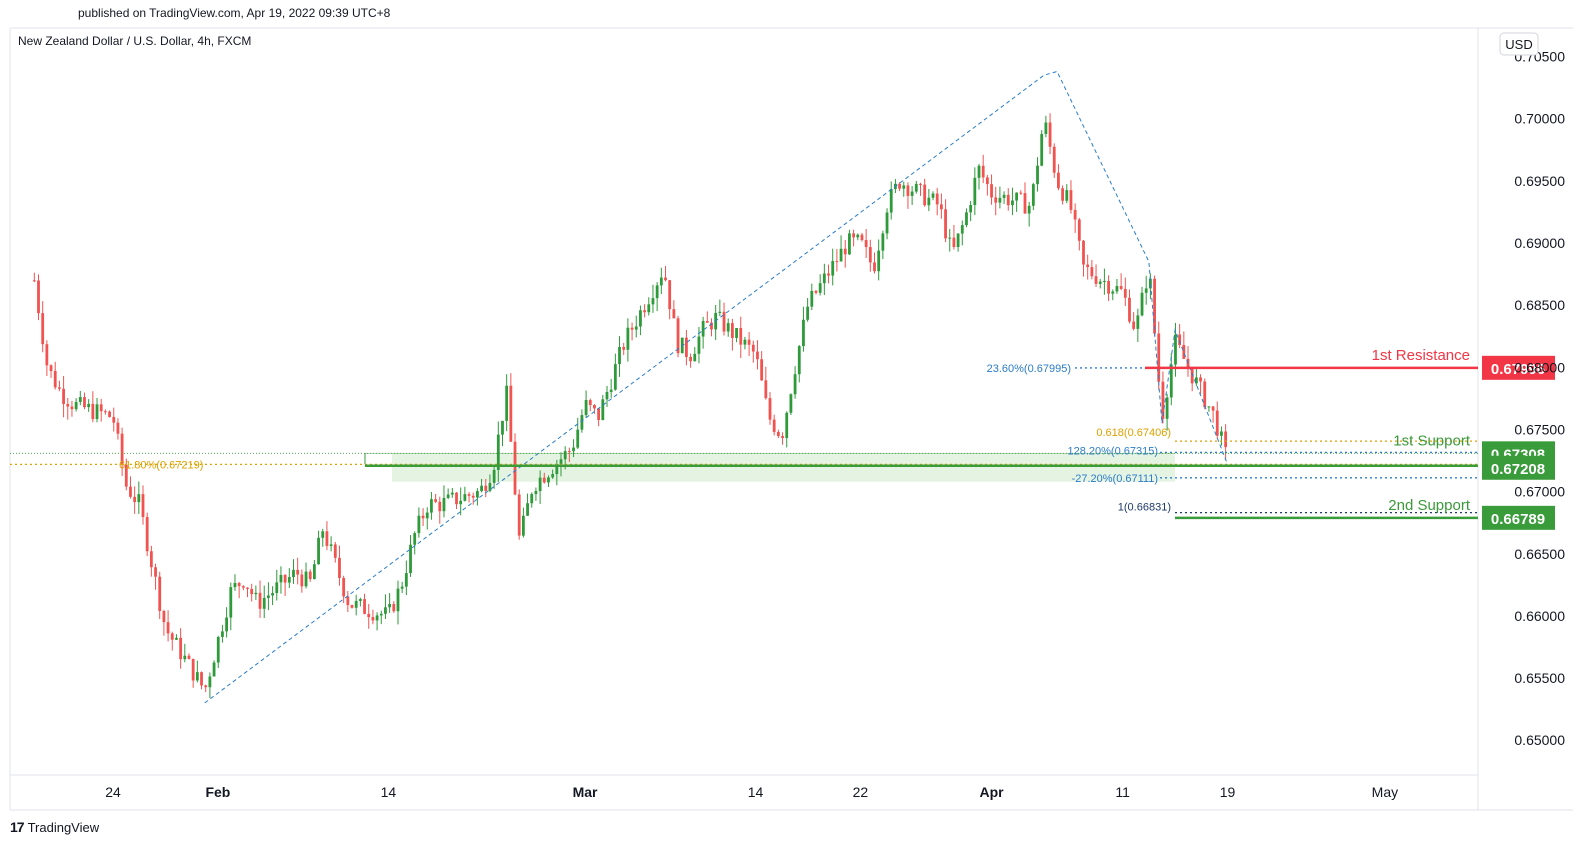  I want to click on y-tick-label: 0.70000, so click(1539, 119).